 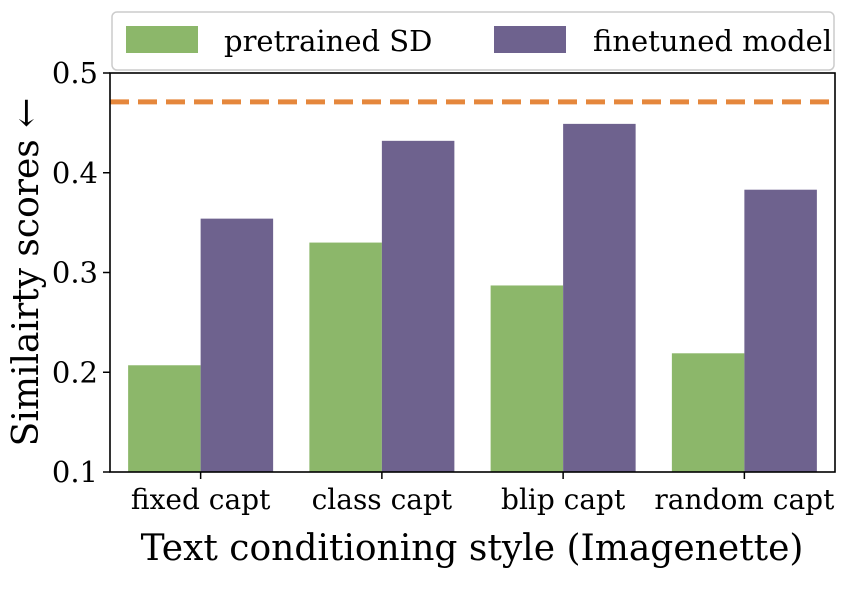 What do you see at coordinates (599, 297) in the screenshot?
I see `bar-finetuned-blip-capt` at bounding box center [599, 297].